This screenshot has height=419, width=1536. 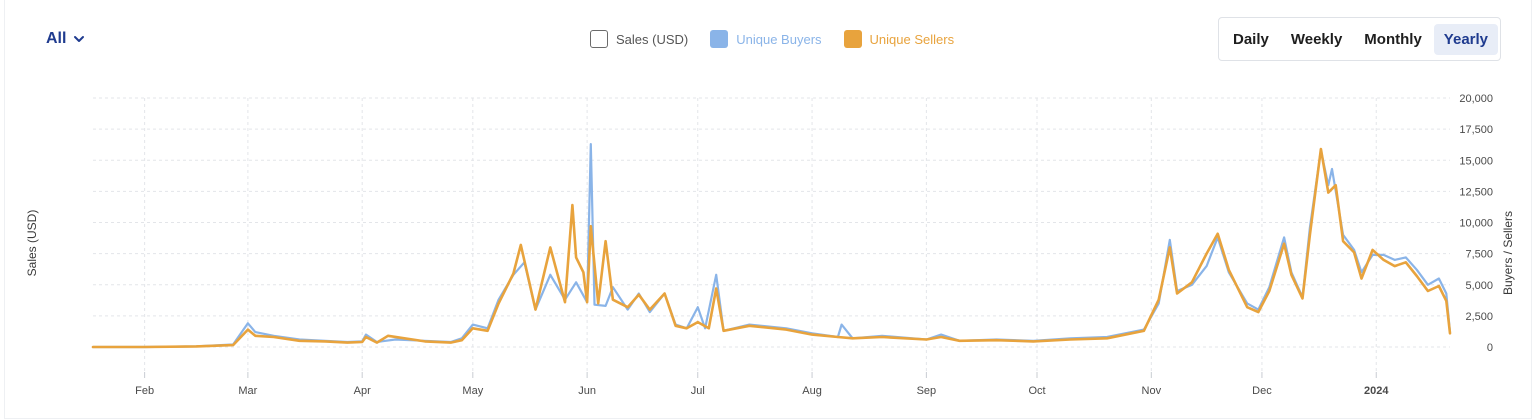 What do you see at coordinates (812, 391) in the screenshot?
I see `x-tick-label: Aug` at bounding box center [812, 391].